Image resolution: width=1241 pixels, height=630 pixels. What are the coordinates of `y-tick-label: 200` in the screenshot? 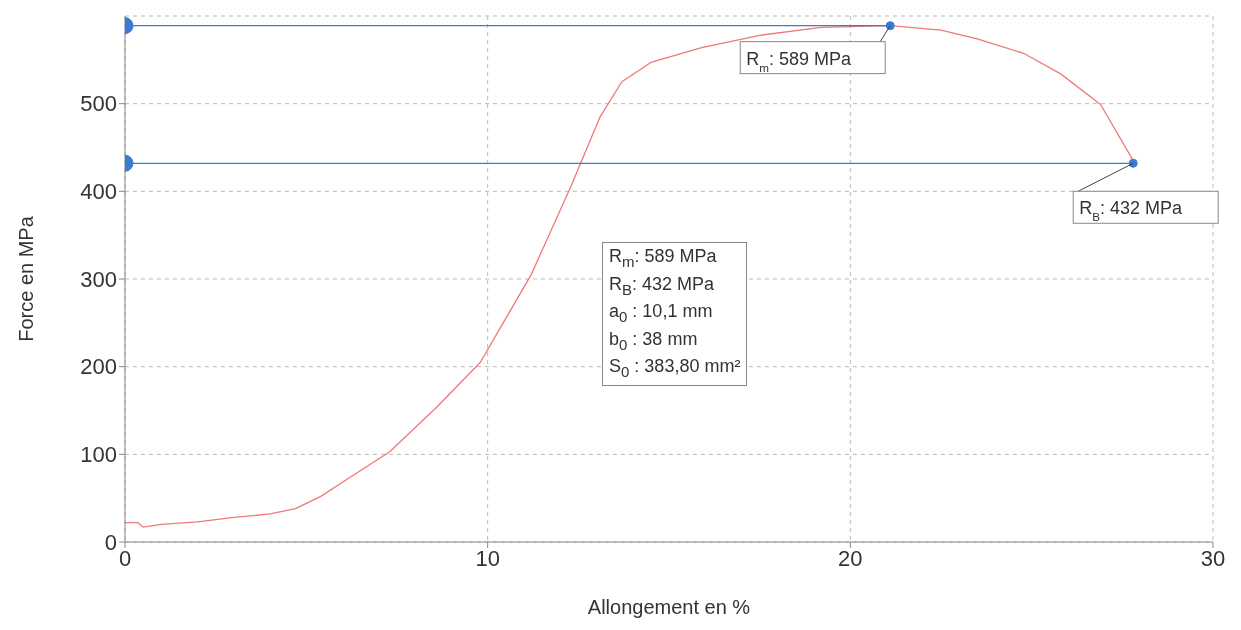 It's located at (98, 367).